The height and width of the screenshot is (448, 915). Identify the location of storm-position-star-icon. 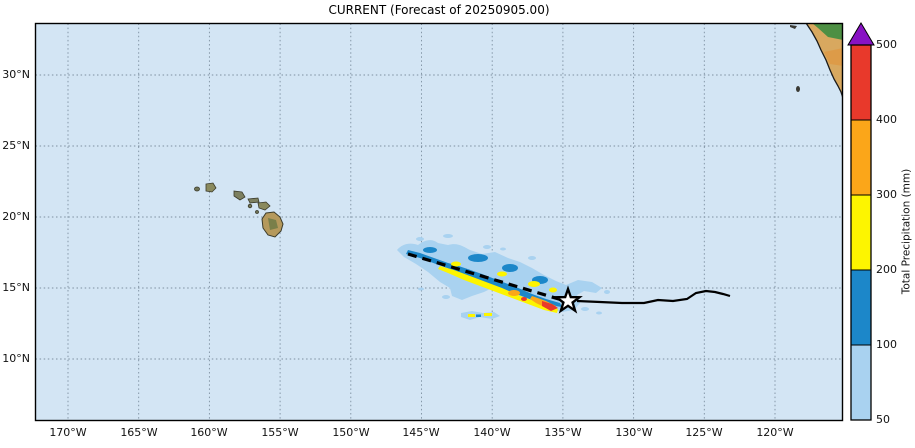
(568, 299).